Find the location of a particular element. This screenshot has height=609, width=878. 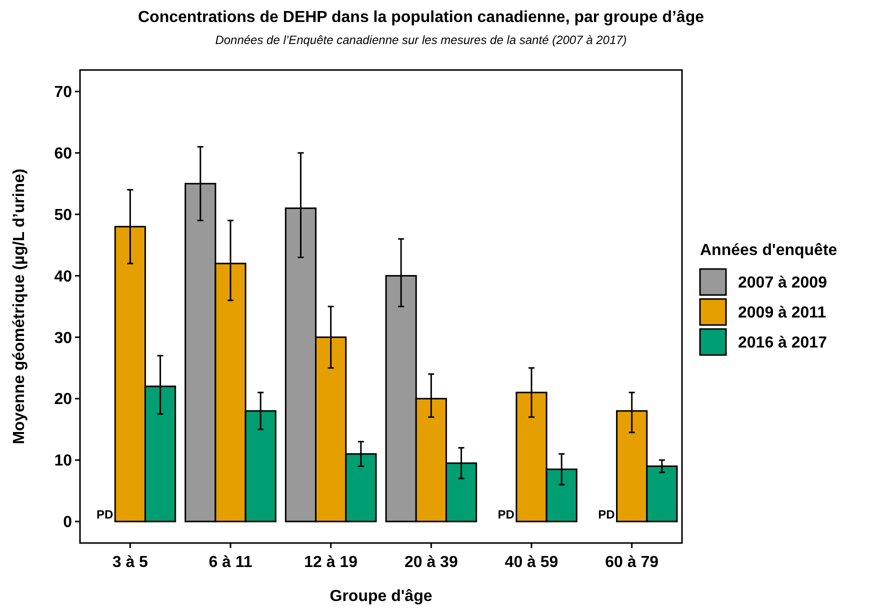

legend-label: 2007 à 2009 is located at coordinates (783, 283).